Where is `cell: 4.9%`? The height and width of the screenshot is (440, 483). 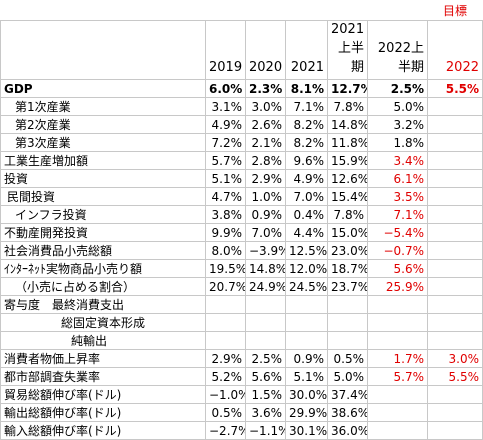 cell: 4.9% is located at coordinates (225, 124).